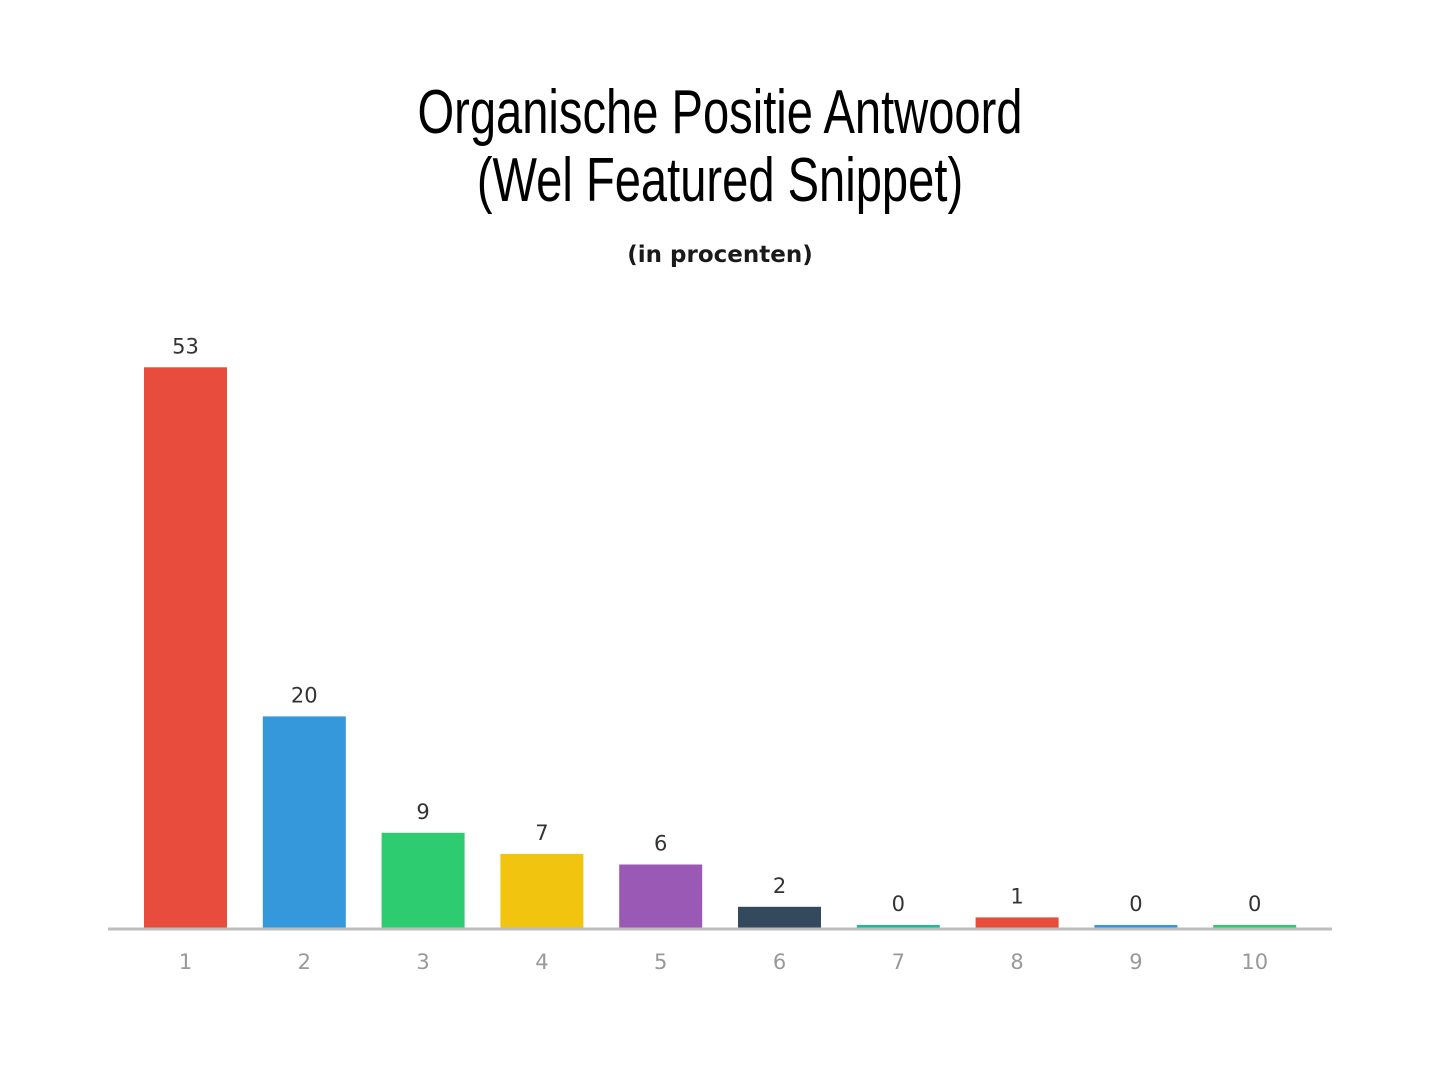 The width and height of the screenshot is (1440, 1080). What do you see at coordinates (422, 962) in the screenshot?
I see `x-tick-label-3: 3` at bounding box center [422, 962].